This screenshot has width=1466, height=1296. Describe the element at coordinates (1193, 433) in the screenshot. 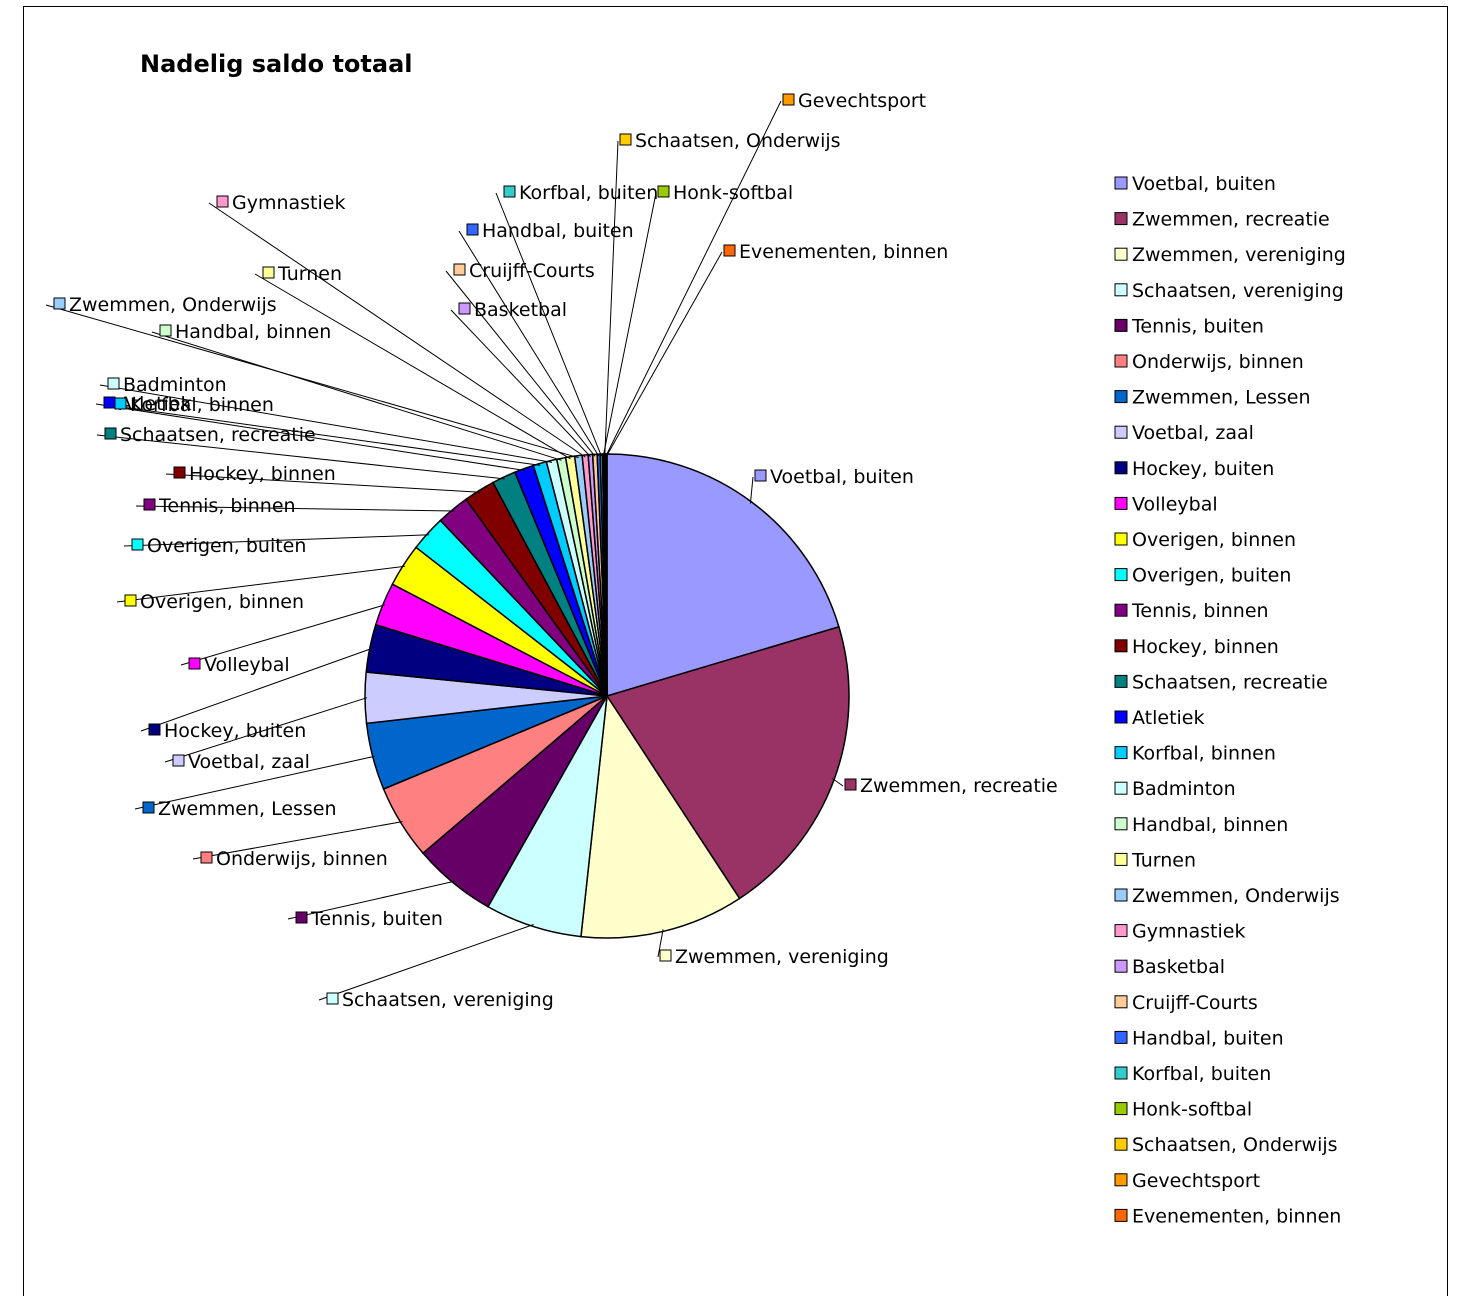

I see `legend-entry-voetbal-zaal: Voetbal, zaal` at that location.